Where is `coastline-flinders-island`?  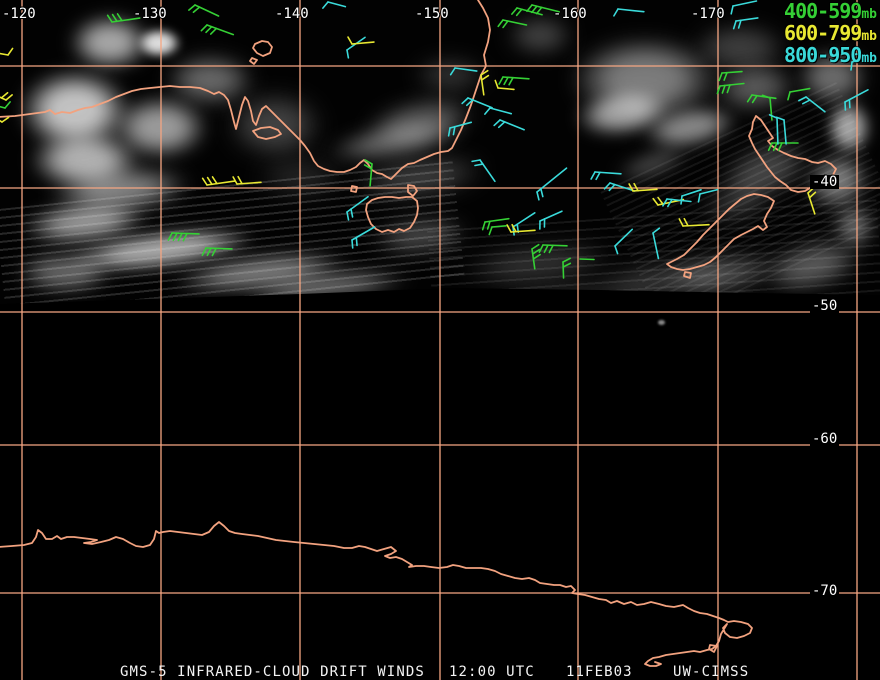 coastline-flinders-island is located at coordinates (412, 190).